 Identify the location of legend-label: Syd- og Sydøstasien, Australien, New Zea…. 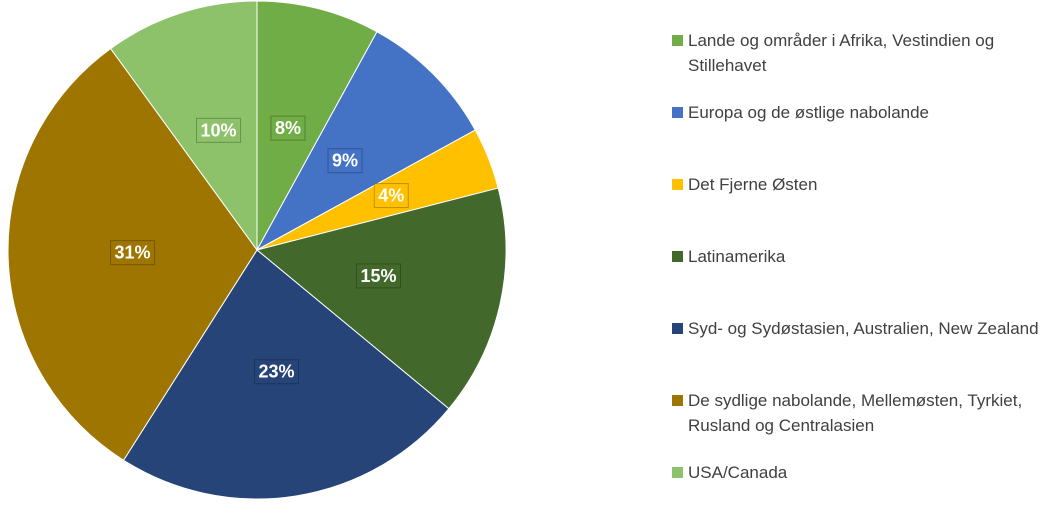
(863, 328).